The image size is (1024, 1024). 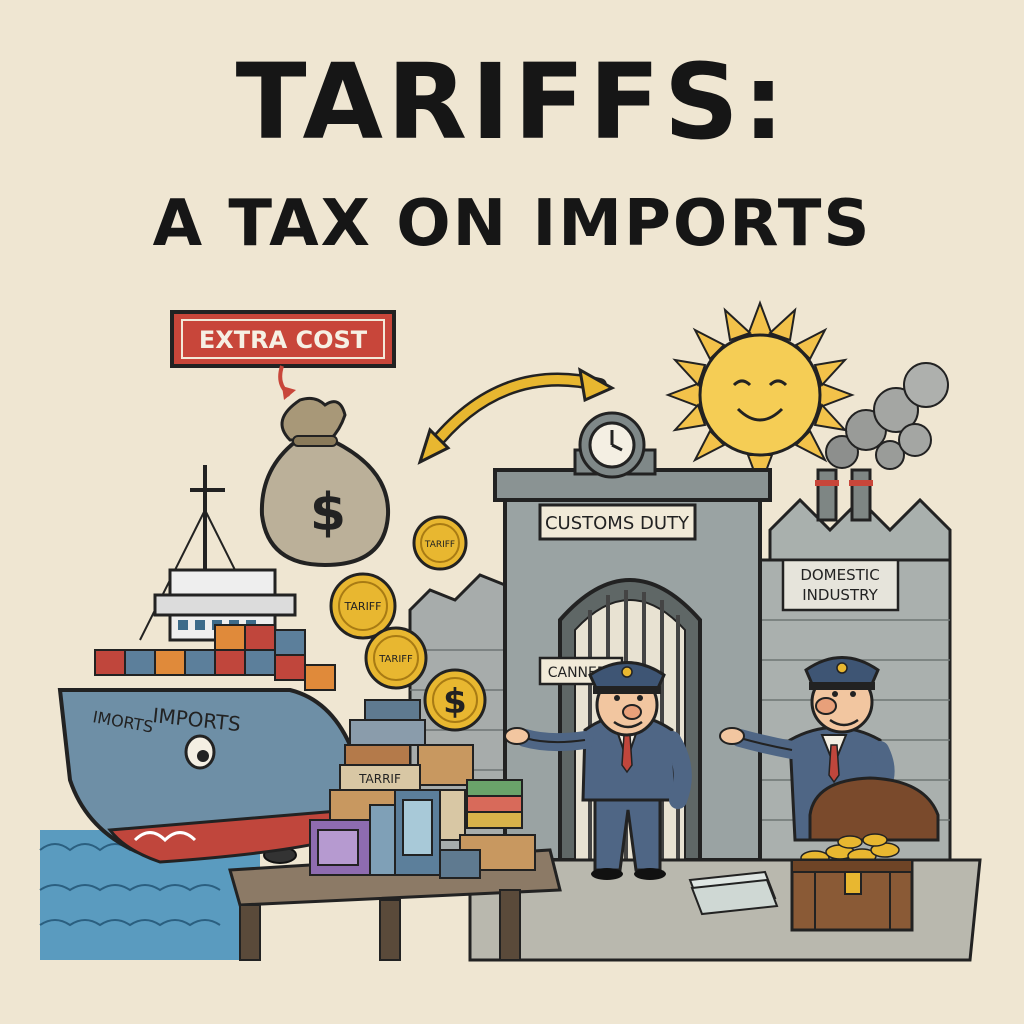 I want to click on coin-tariff-text-1: TARIFF, so click(x=439, y=545).